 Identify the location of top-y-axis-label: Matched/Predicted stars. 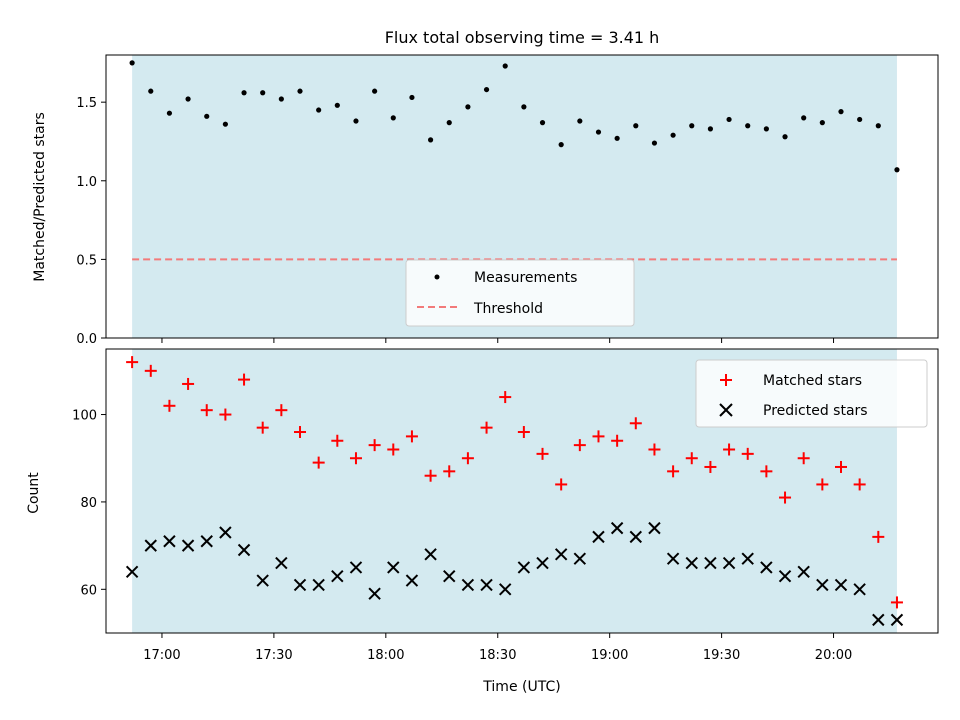
(40, 197).